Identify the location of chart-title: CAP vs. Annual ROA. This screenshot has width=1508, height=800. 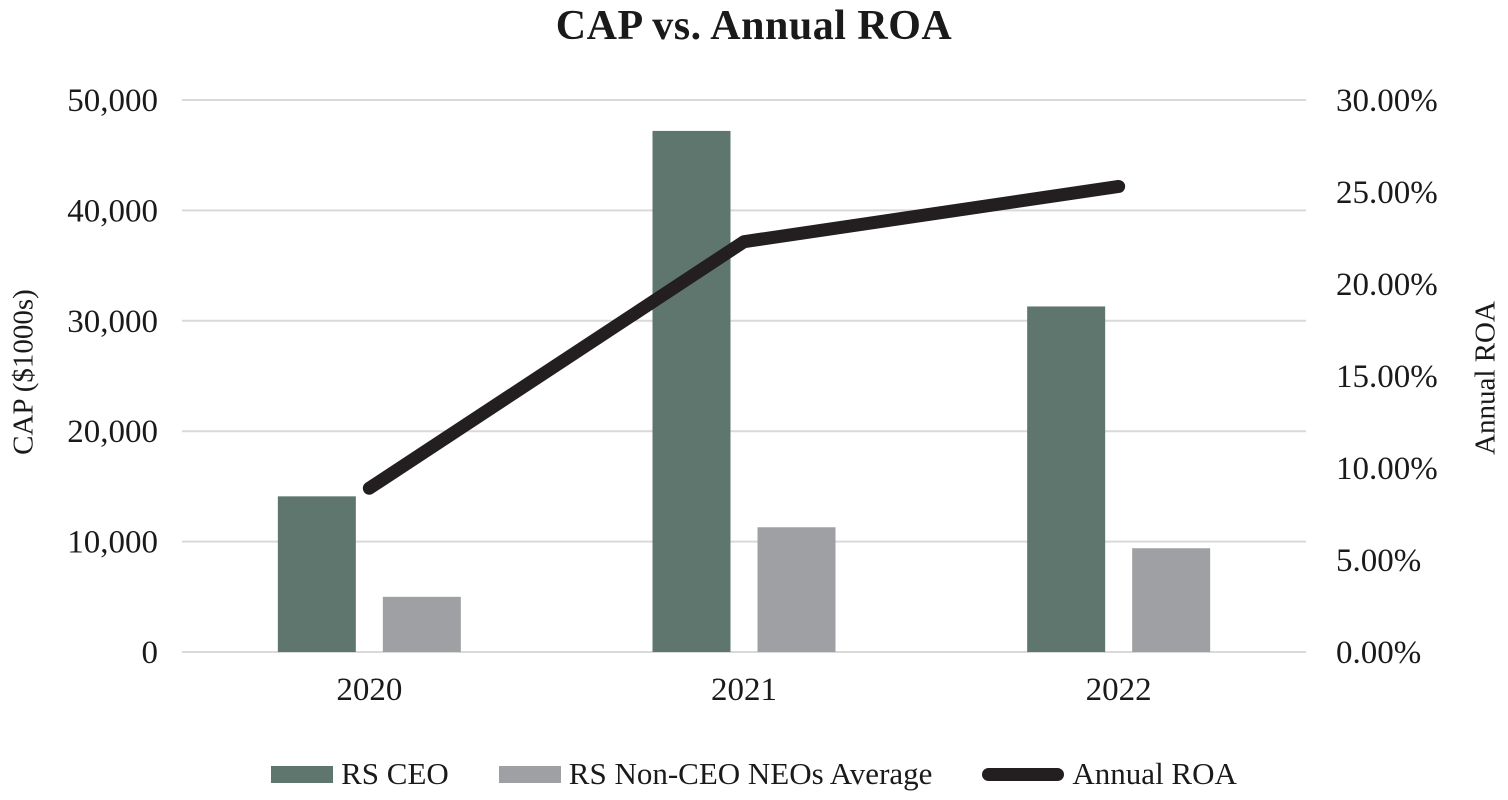
(754, 26).